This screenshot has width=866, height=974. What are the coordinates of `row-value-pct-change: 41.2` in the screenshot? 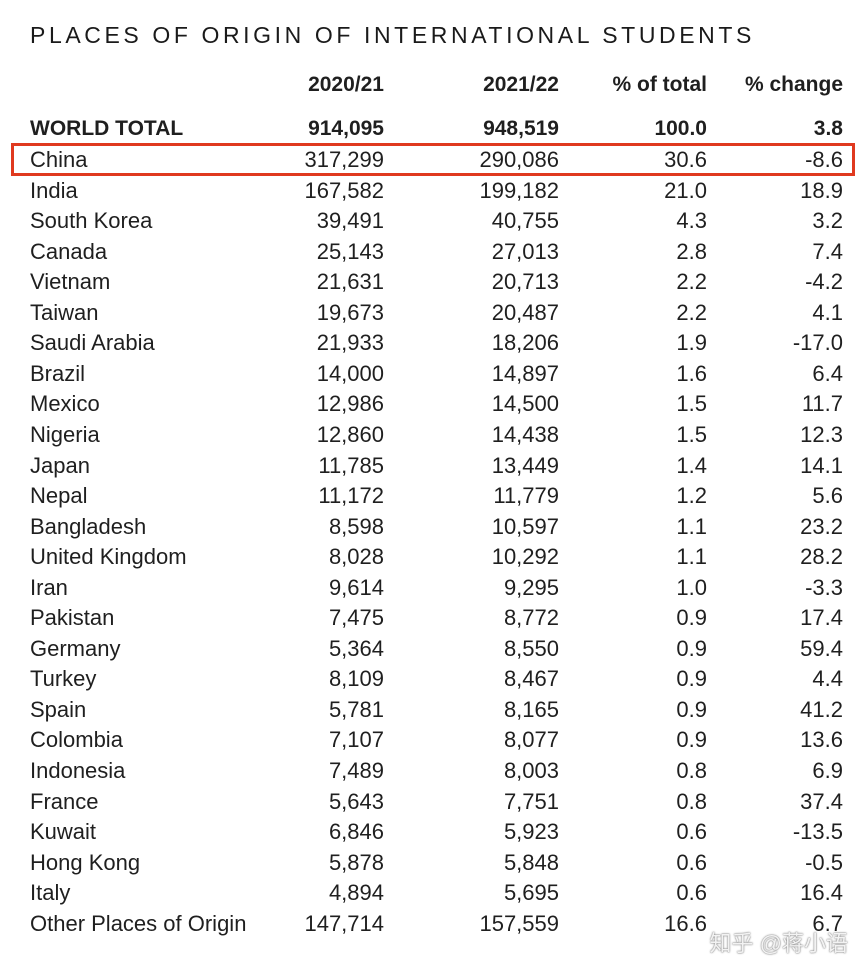 It's located at (821, 709).